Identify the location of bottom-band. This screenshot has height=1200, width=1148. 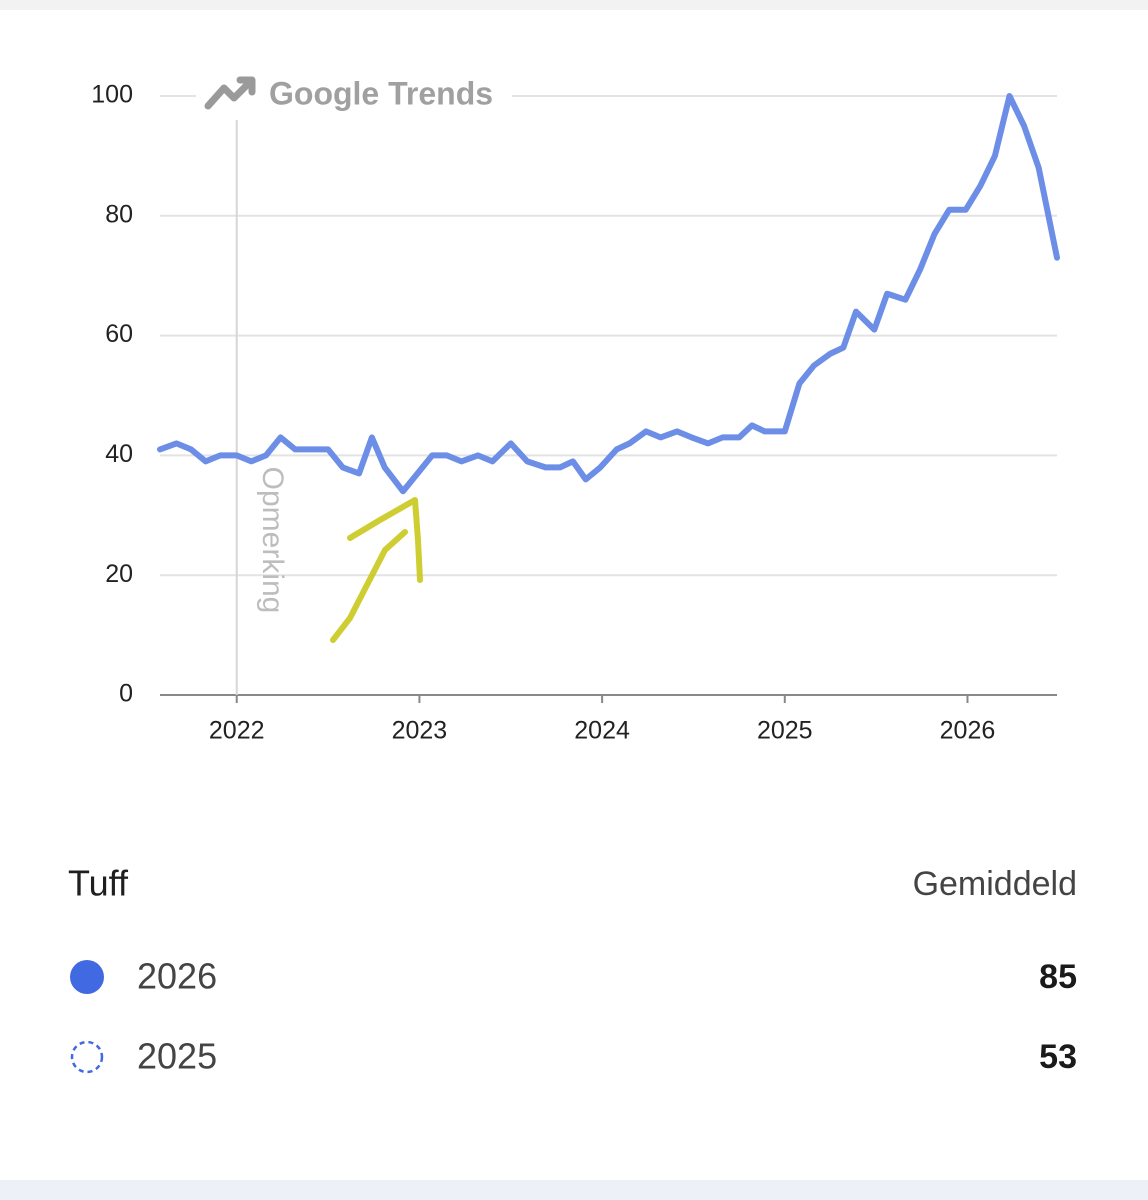
(574, 1190).